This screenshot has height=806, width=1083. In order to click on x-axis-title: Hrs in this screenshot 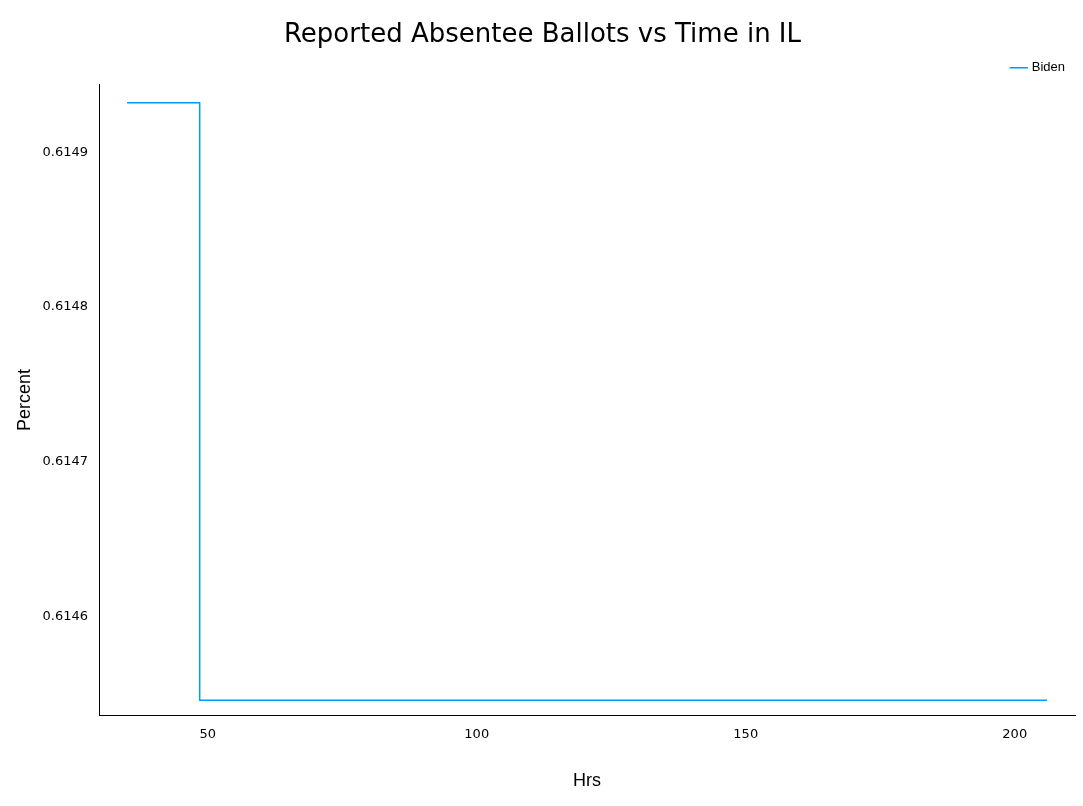, I will do `click(587, 780)`.